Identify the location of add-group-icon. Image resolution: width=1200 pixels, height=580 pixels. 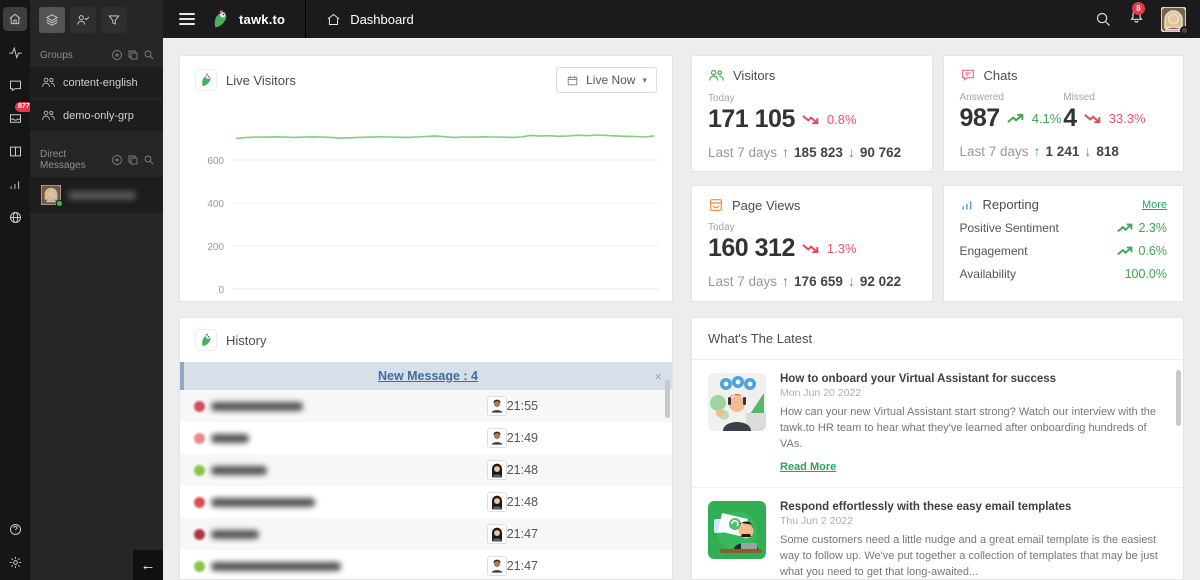
(117, 55).